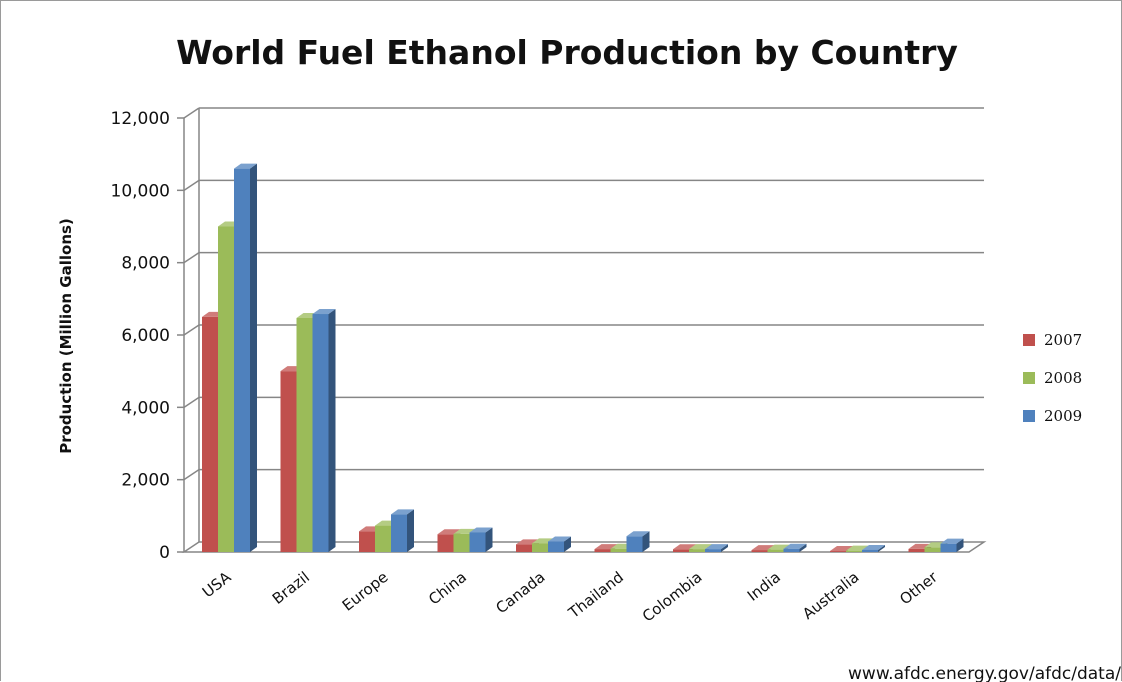  I want to click on y-tick-label: 12,000, so click(140, 119).